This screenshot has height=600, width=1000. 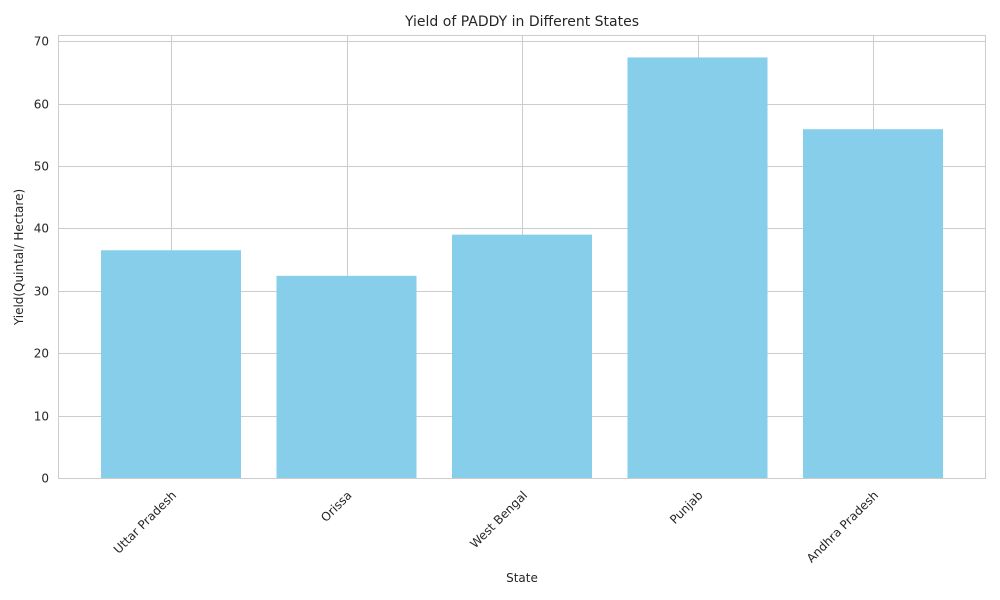 What do you see at coordinates (41, 292) in the screenshot?
I see `y-tick-label: 30` at bounding box center [41, 292].